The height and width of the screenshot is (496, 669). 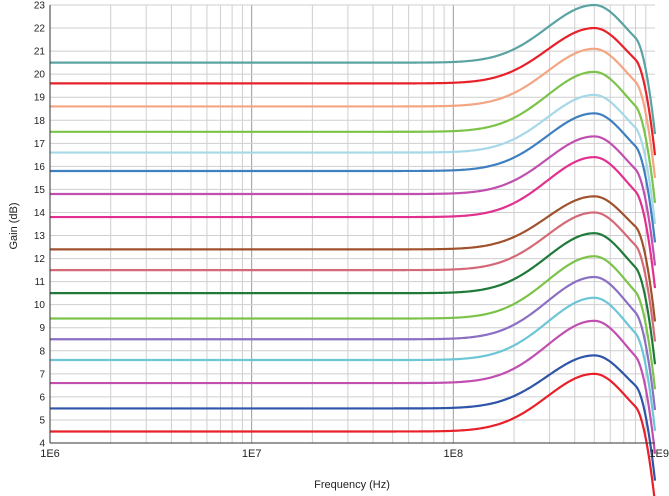 I want to click on y-tick-label: 18, so click(x=40, y=121).